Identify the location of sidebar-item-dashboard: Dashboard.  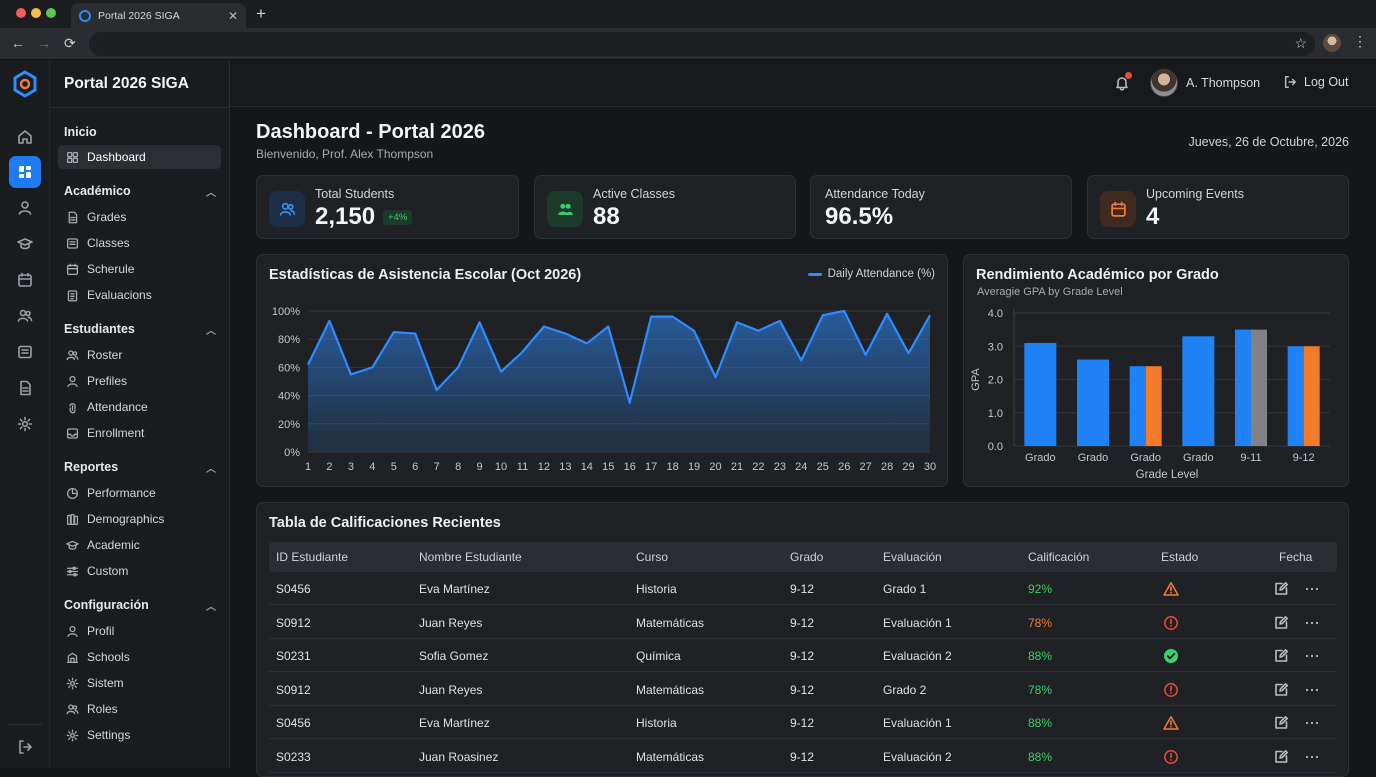
(139, 157).